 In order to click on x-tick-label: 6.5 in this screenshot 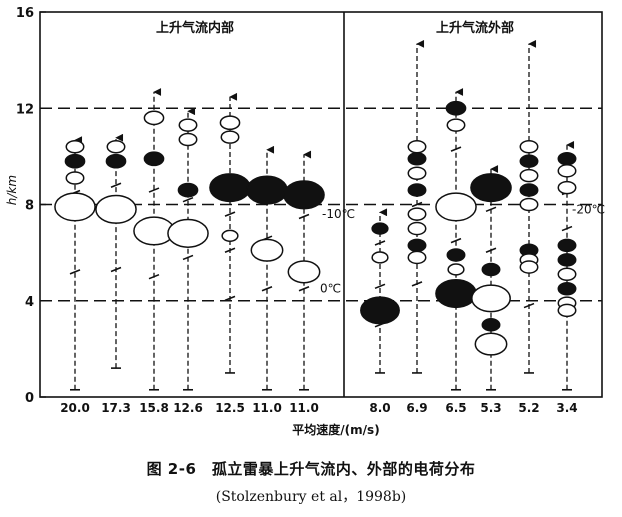, I will do `click(455, 408)`.